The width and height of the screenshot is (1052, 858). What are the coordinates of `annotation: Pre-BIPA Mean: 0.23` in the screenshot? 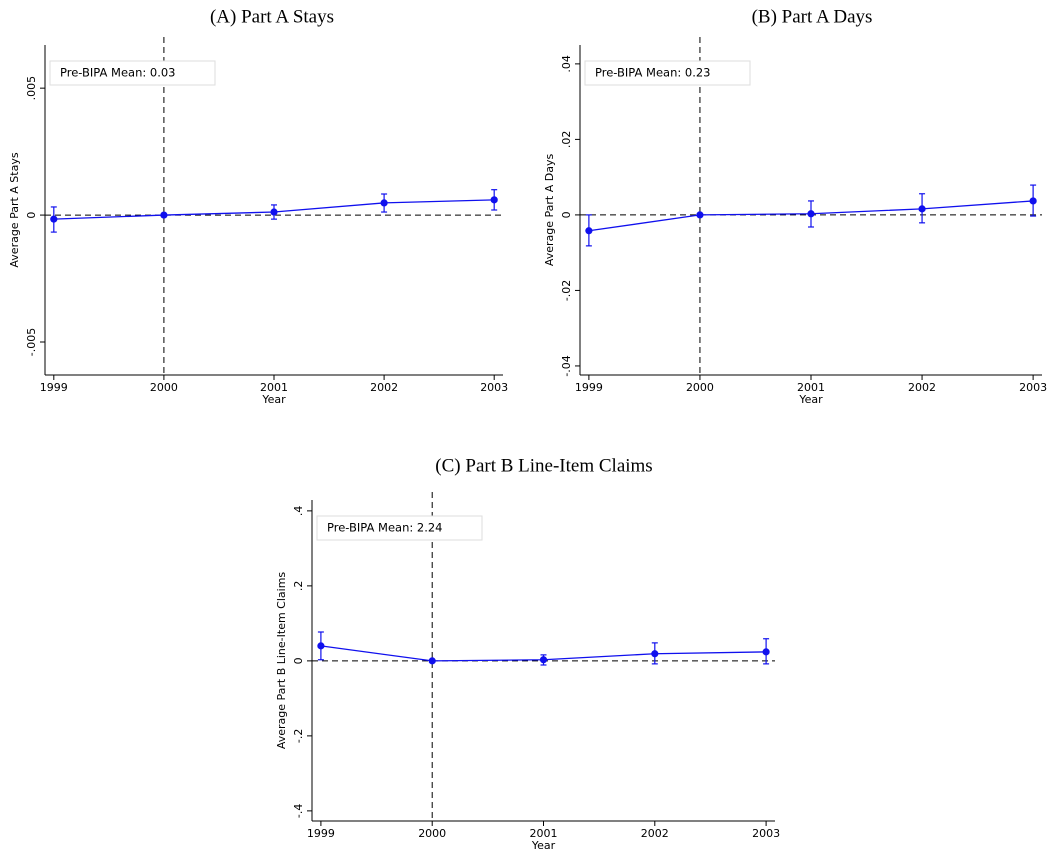 It's located at (653, 73).